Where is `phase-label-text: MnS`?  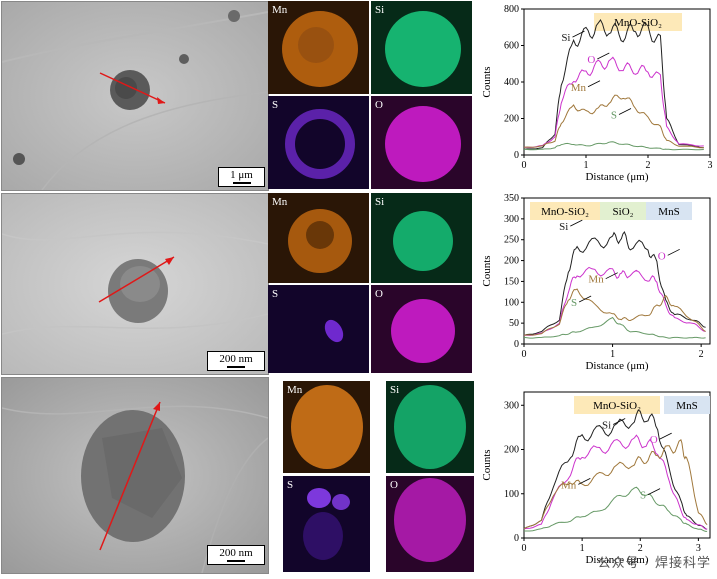
phase-label-text: MnS is located at coordinates (668, 212).